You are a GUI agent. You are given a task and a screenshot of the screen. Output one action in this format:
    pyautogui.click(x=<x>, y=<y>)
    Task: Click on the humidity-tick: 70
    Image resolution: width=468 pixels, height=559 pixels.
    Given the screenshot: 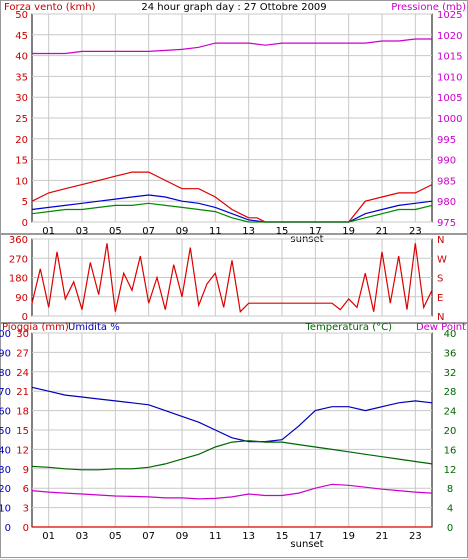 What is the action you would take?
    pyautogui.click(x=5, y=392)
    